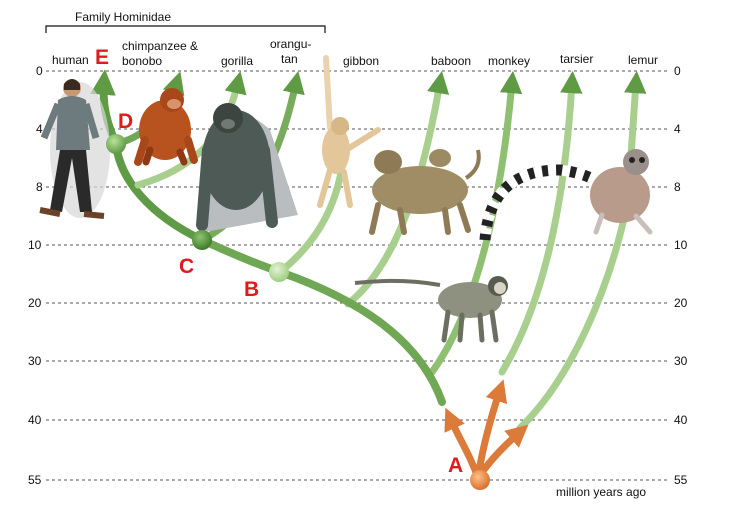 The image size is (734, 508). What do you see at coordinates (349, 131) in the screenshot?
I see `gibbon-illustration` at bounding box center [349, 131].